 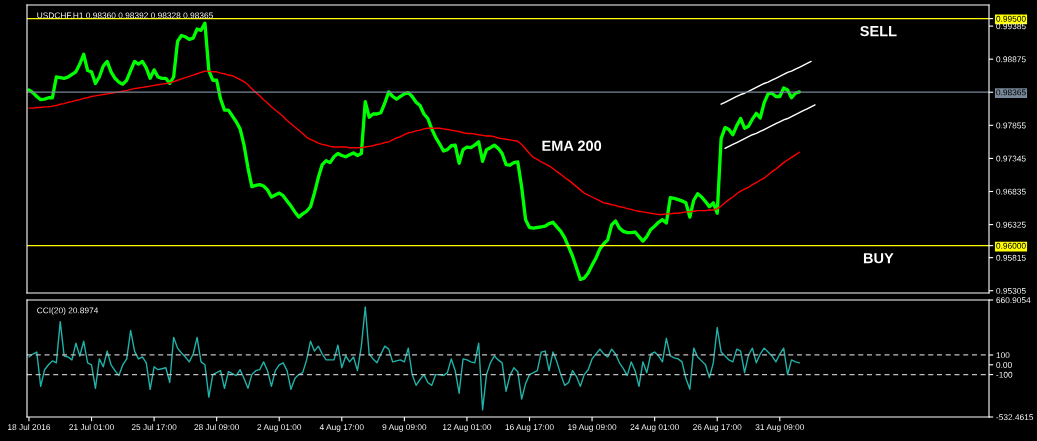 I want to click on ref-line-label: BUY, so click(x=878, y=258).